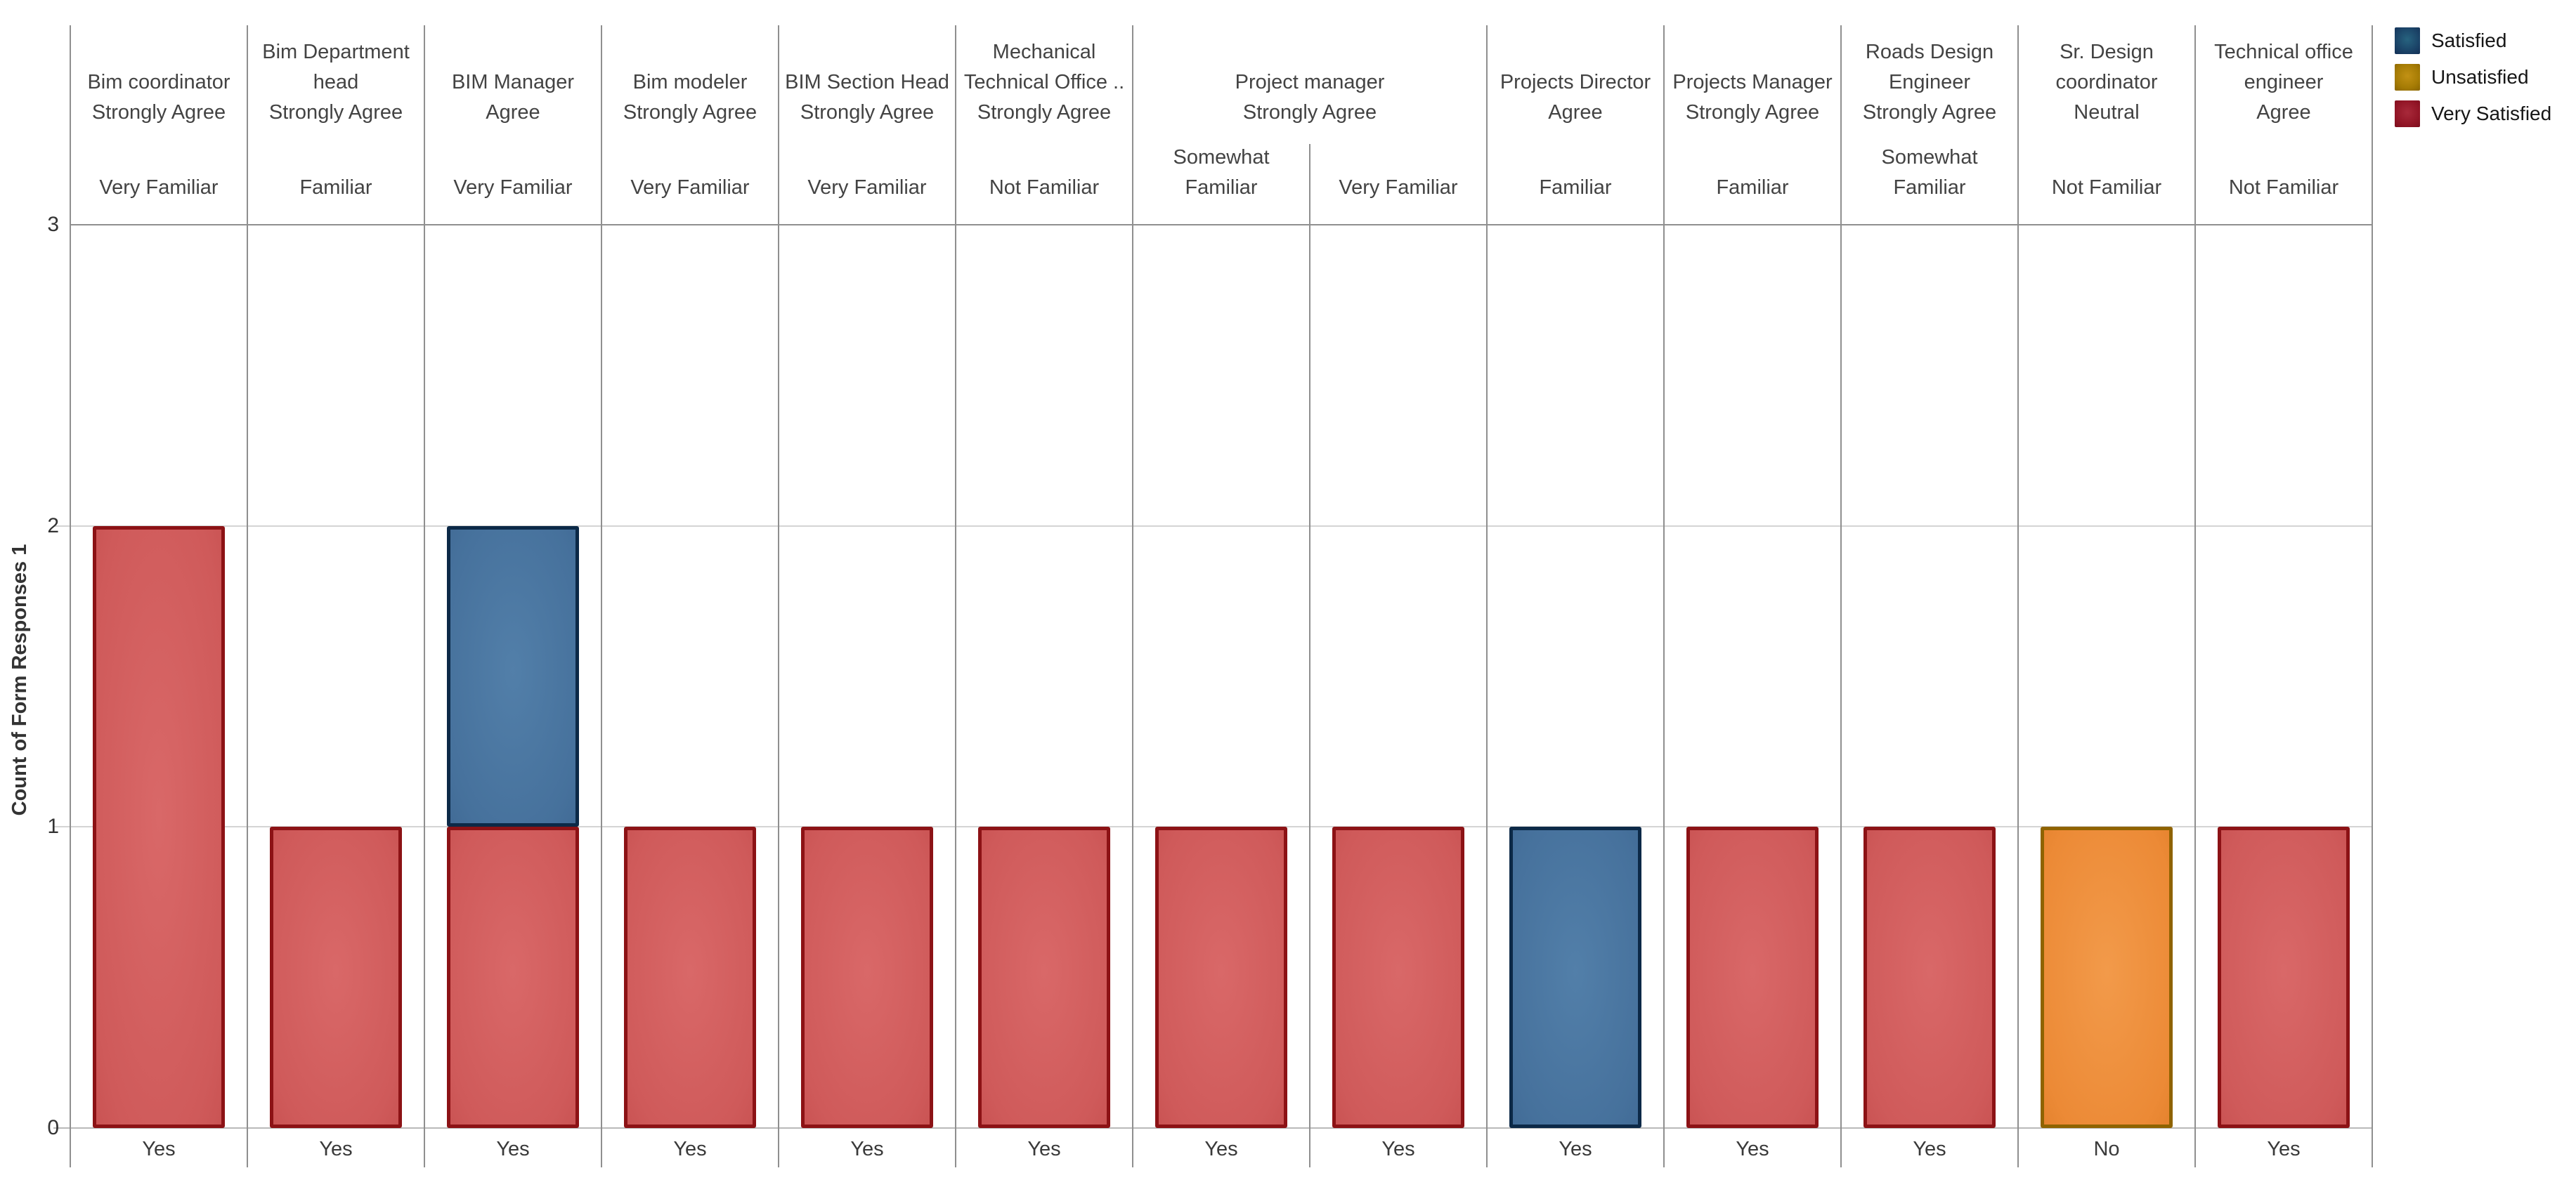  Describe the element at coordinates (53, 1127) in the screenshot. I see `y-tick-label-0: 0` at that location.